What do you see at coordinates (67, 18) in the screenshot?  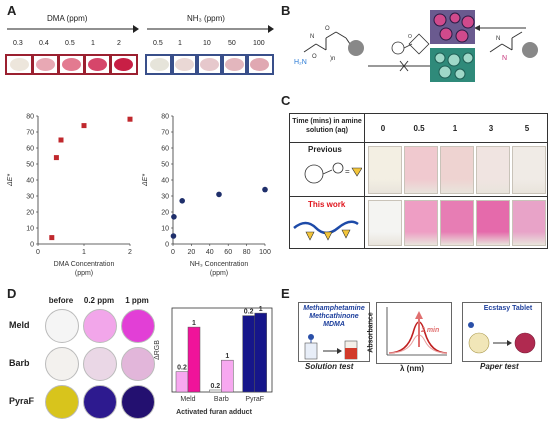 I see `dma-title: DMA (ppm)` at bounding box center [67, 18].